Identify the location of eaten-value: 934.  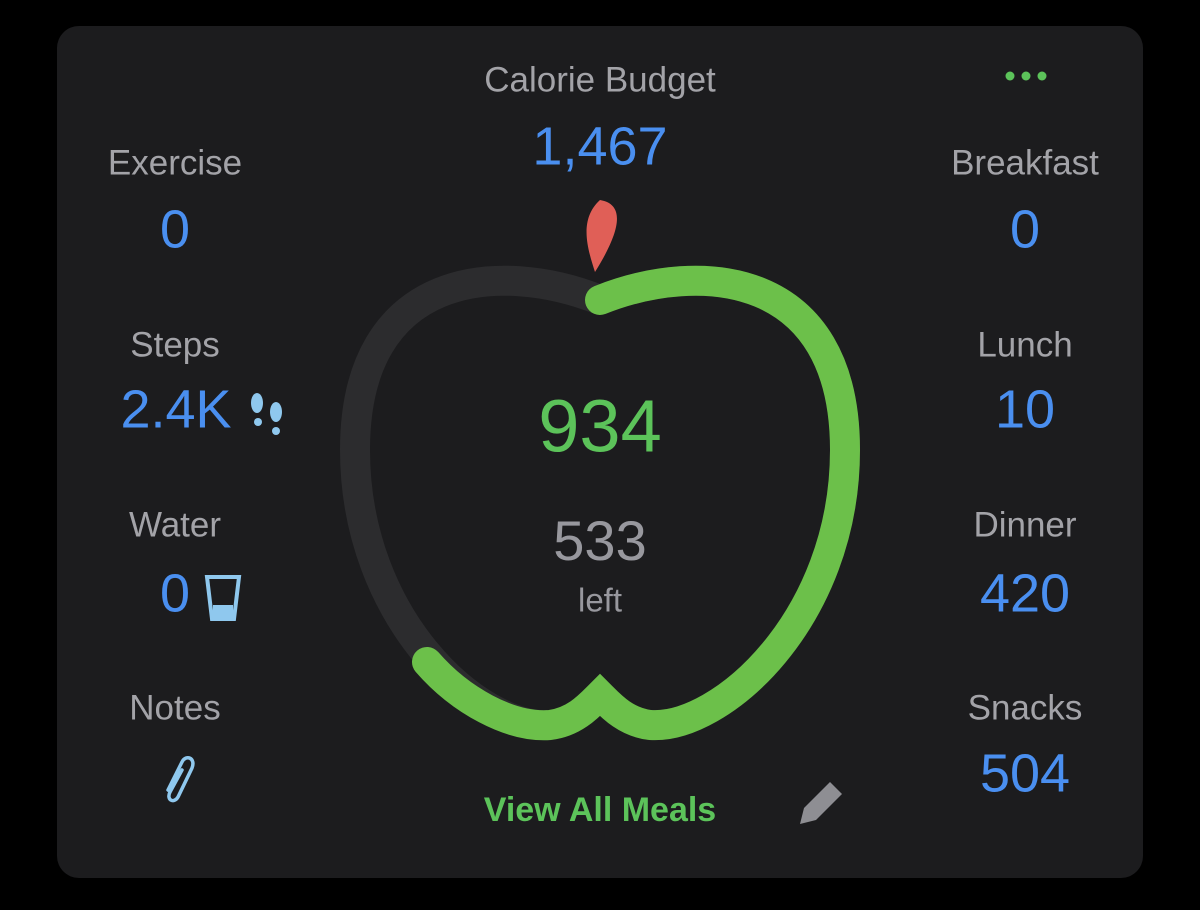
(599, 426).